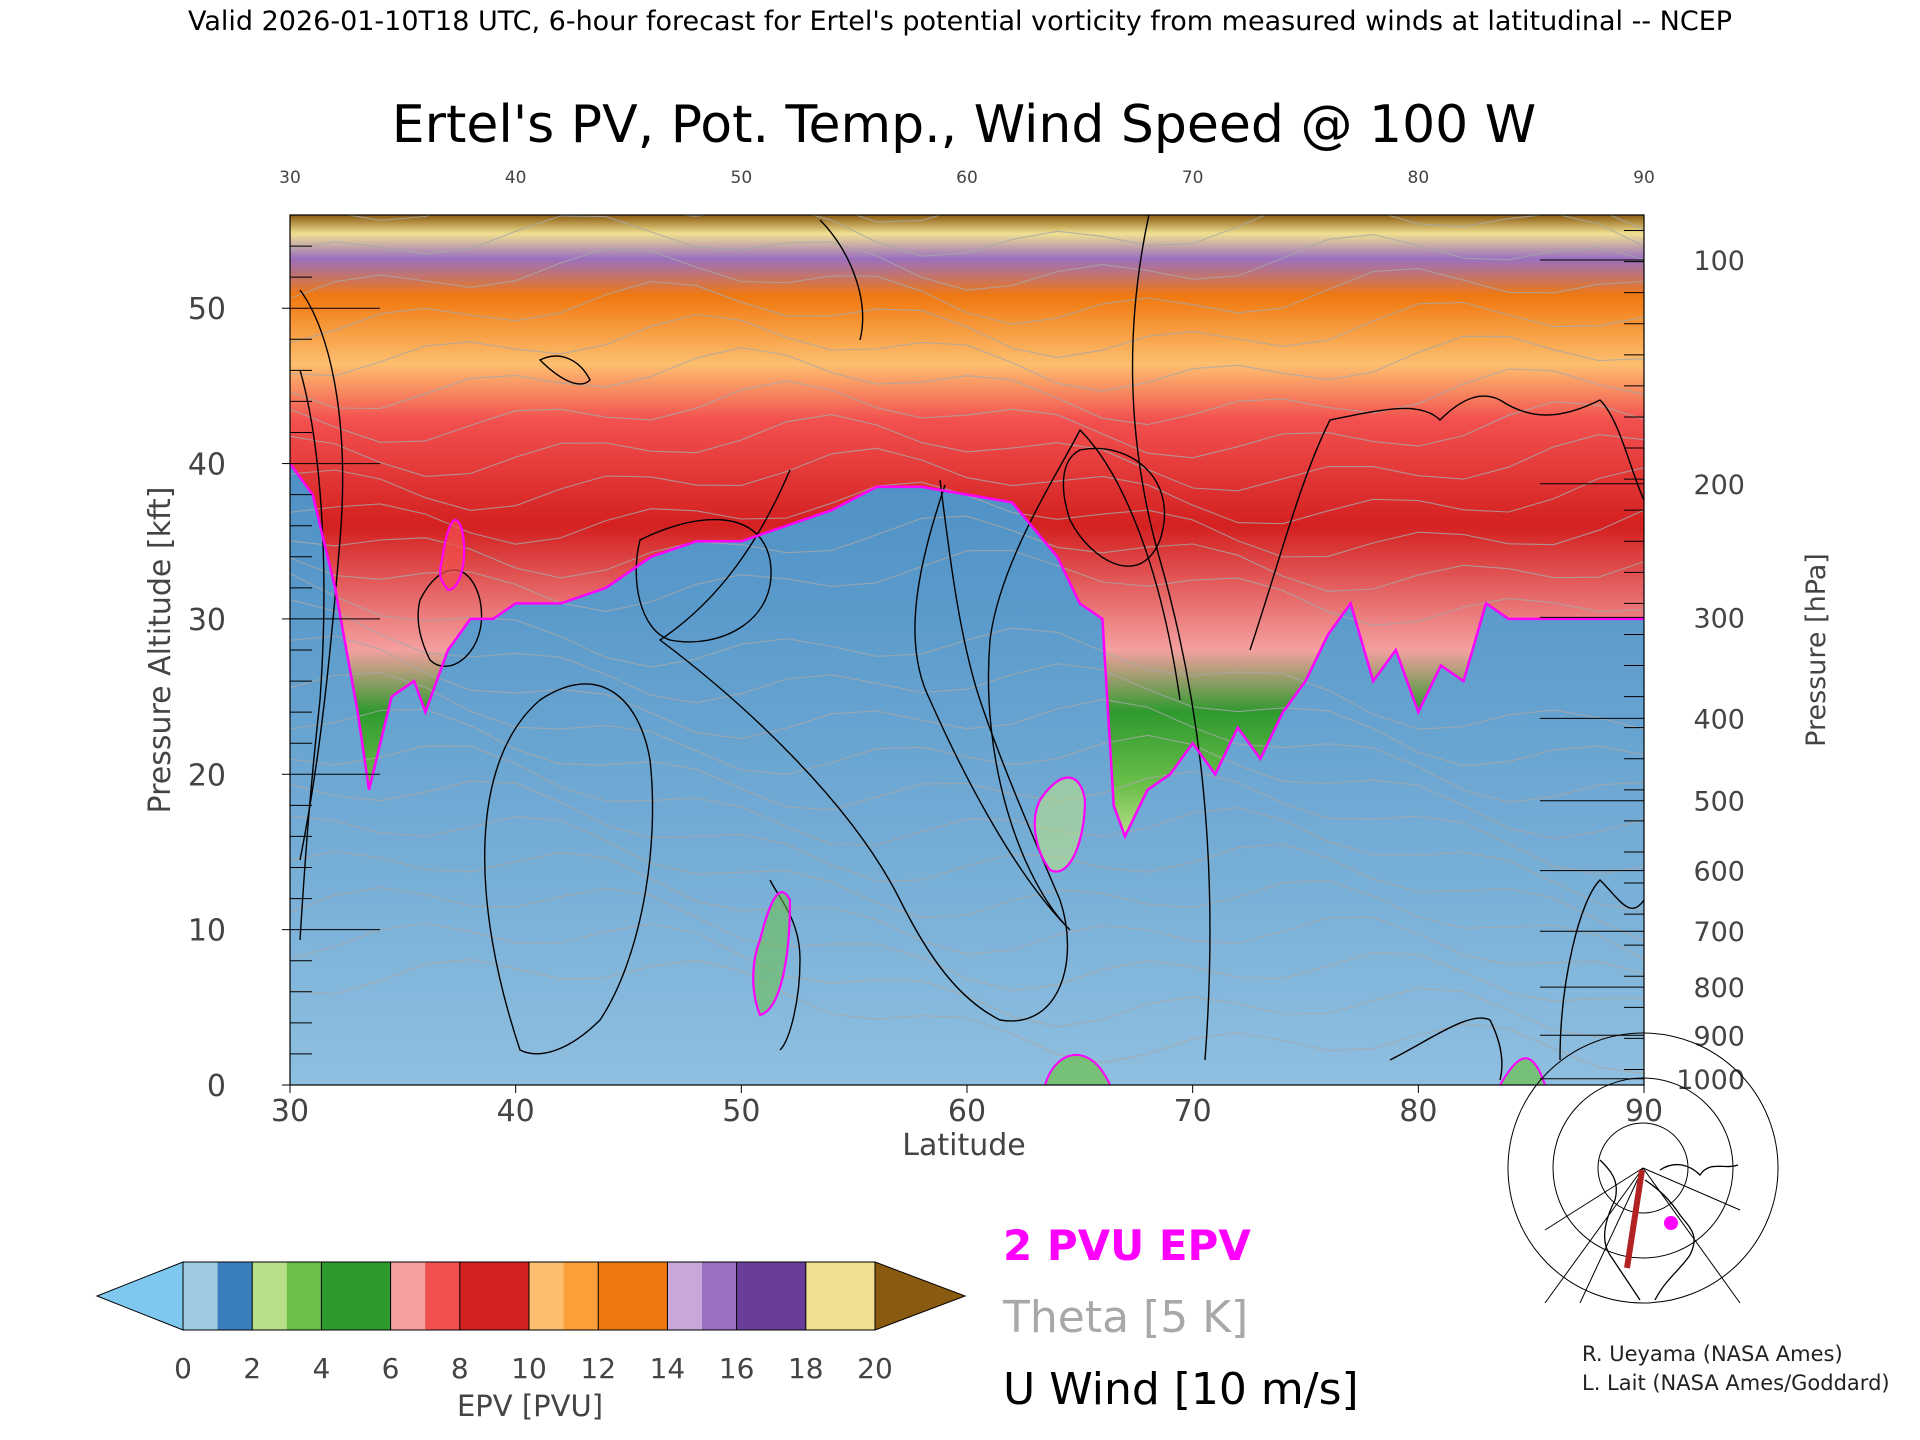 The width and height of the screenshot is (1920, 1440). I want to click on y-tick-label: 20, so click(207, 775).